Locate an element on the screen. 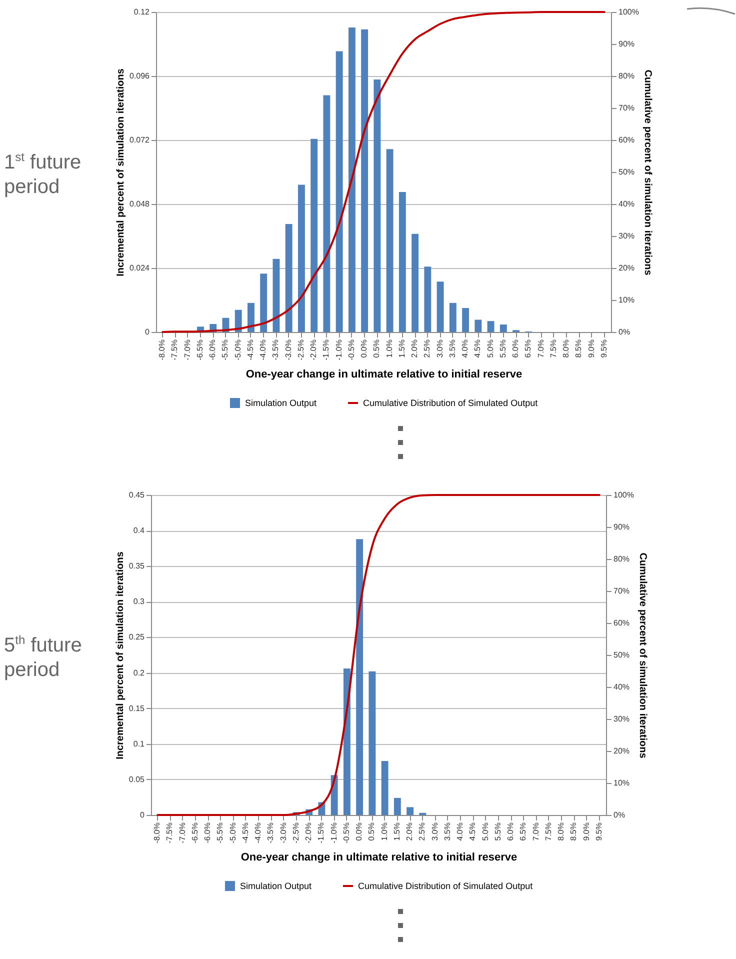  x-tick-label: 3.0% is located at coordinates (439, 349).